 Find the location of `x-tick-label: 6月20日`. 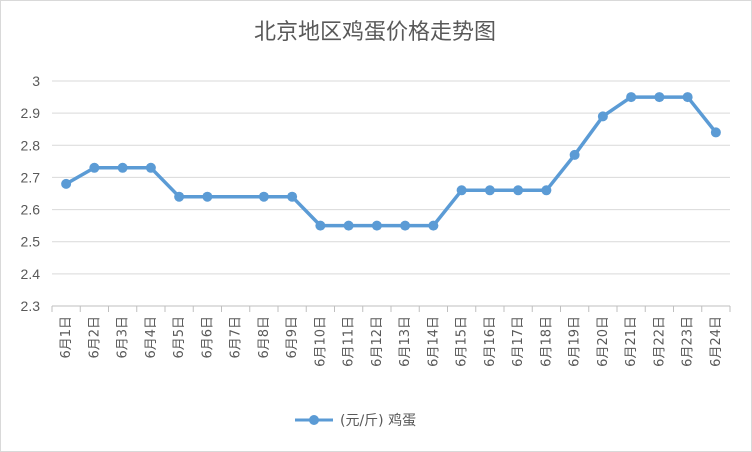

x-tick-label: 6月20日 is located at coordinates (603, 341).